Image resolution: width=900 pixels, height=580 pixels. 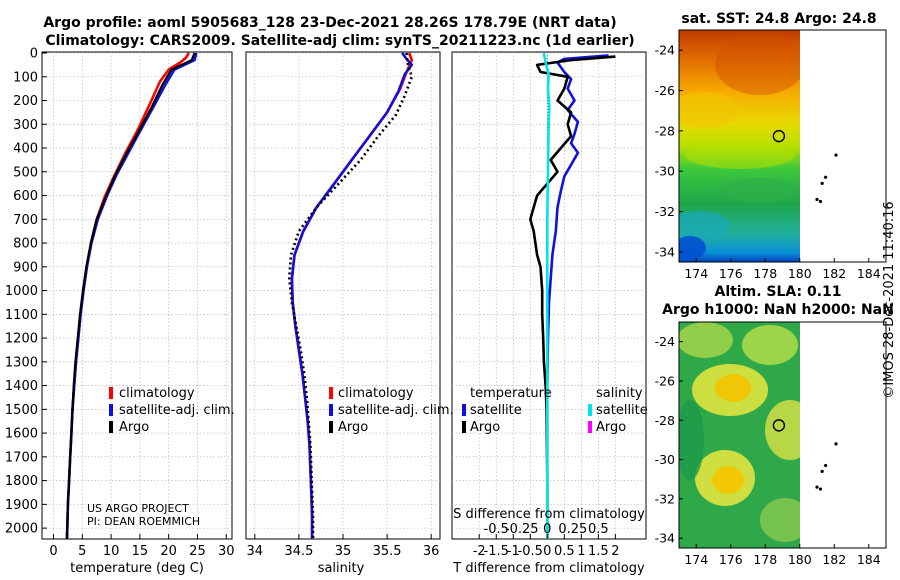 What do you see at coordinates (25, 220) in the screenshot?
I see `y-tick-label: 700` at bounding box center [25, 220].